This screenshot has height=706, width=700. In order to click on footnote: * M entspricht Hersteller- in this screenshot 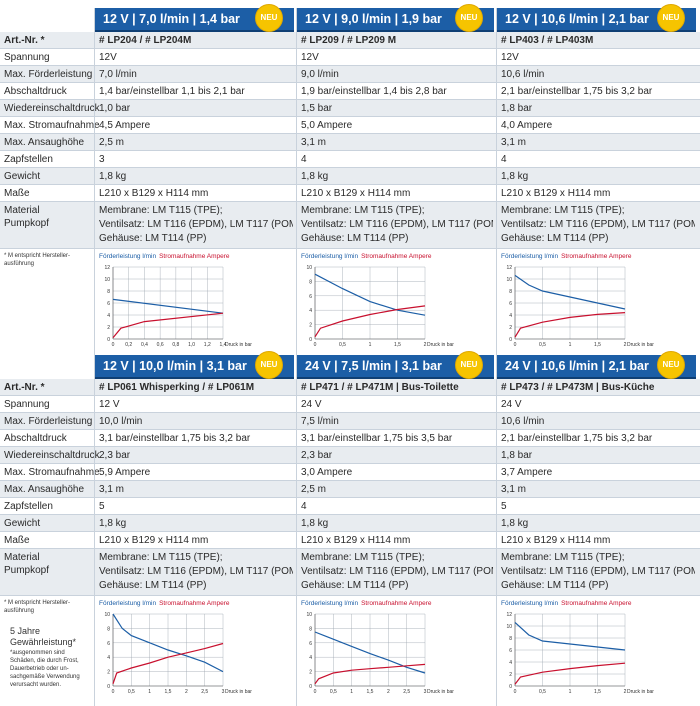, I will do `click(37, 256)`.